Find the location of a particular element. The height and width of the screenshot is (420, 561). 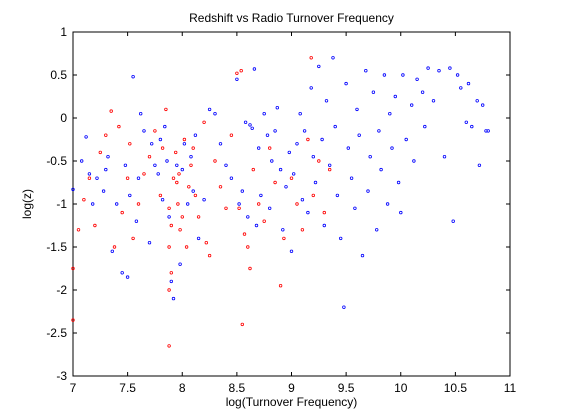

y-tick-label: -1.5 is located at coordinates (56, 247).